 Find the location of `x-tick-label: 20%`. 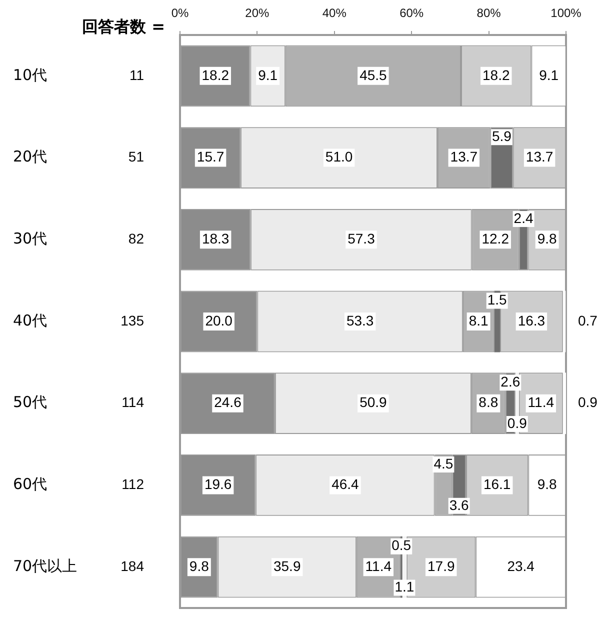

x-tick-label: 20% is located at coordinates (257, 13).